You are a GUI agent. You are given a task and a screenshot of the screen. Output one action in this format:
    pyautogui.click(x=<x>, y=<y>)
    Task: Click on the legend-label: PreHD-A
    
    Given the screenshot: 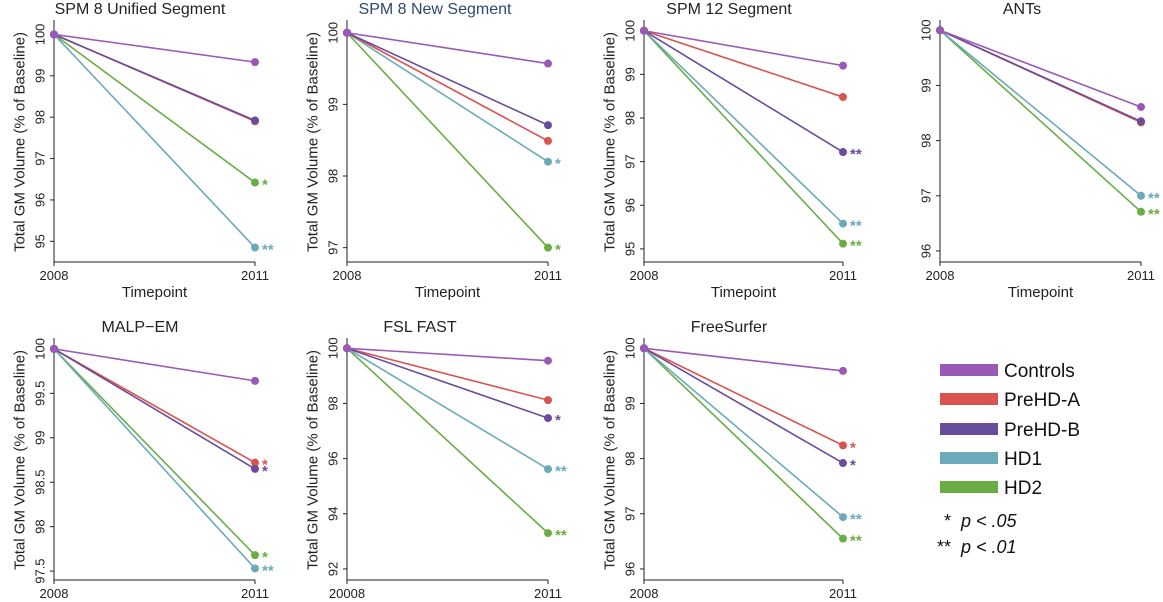 What is the action you would take?
    pyautogui.click(x=1042, y=400)
    